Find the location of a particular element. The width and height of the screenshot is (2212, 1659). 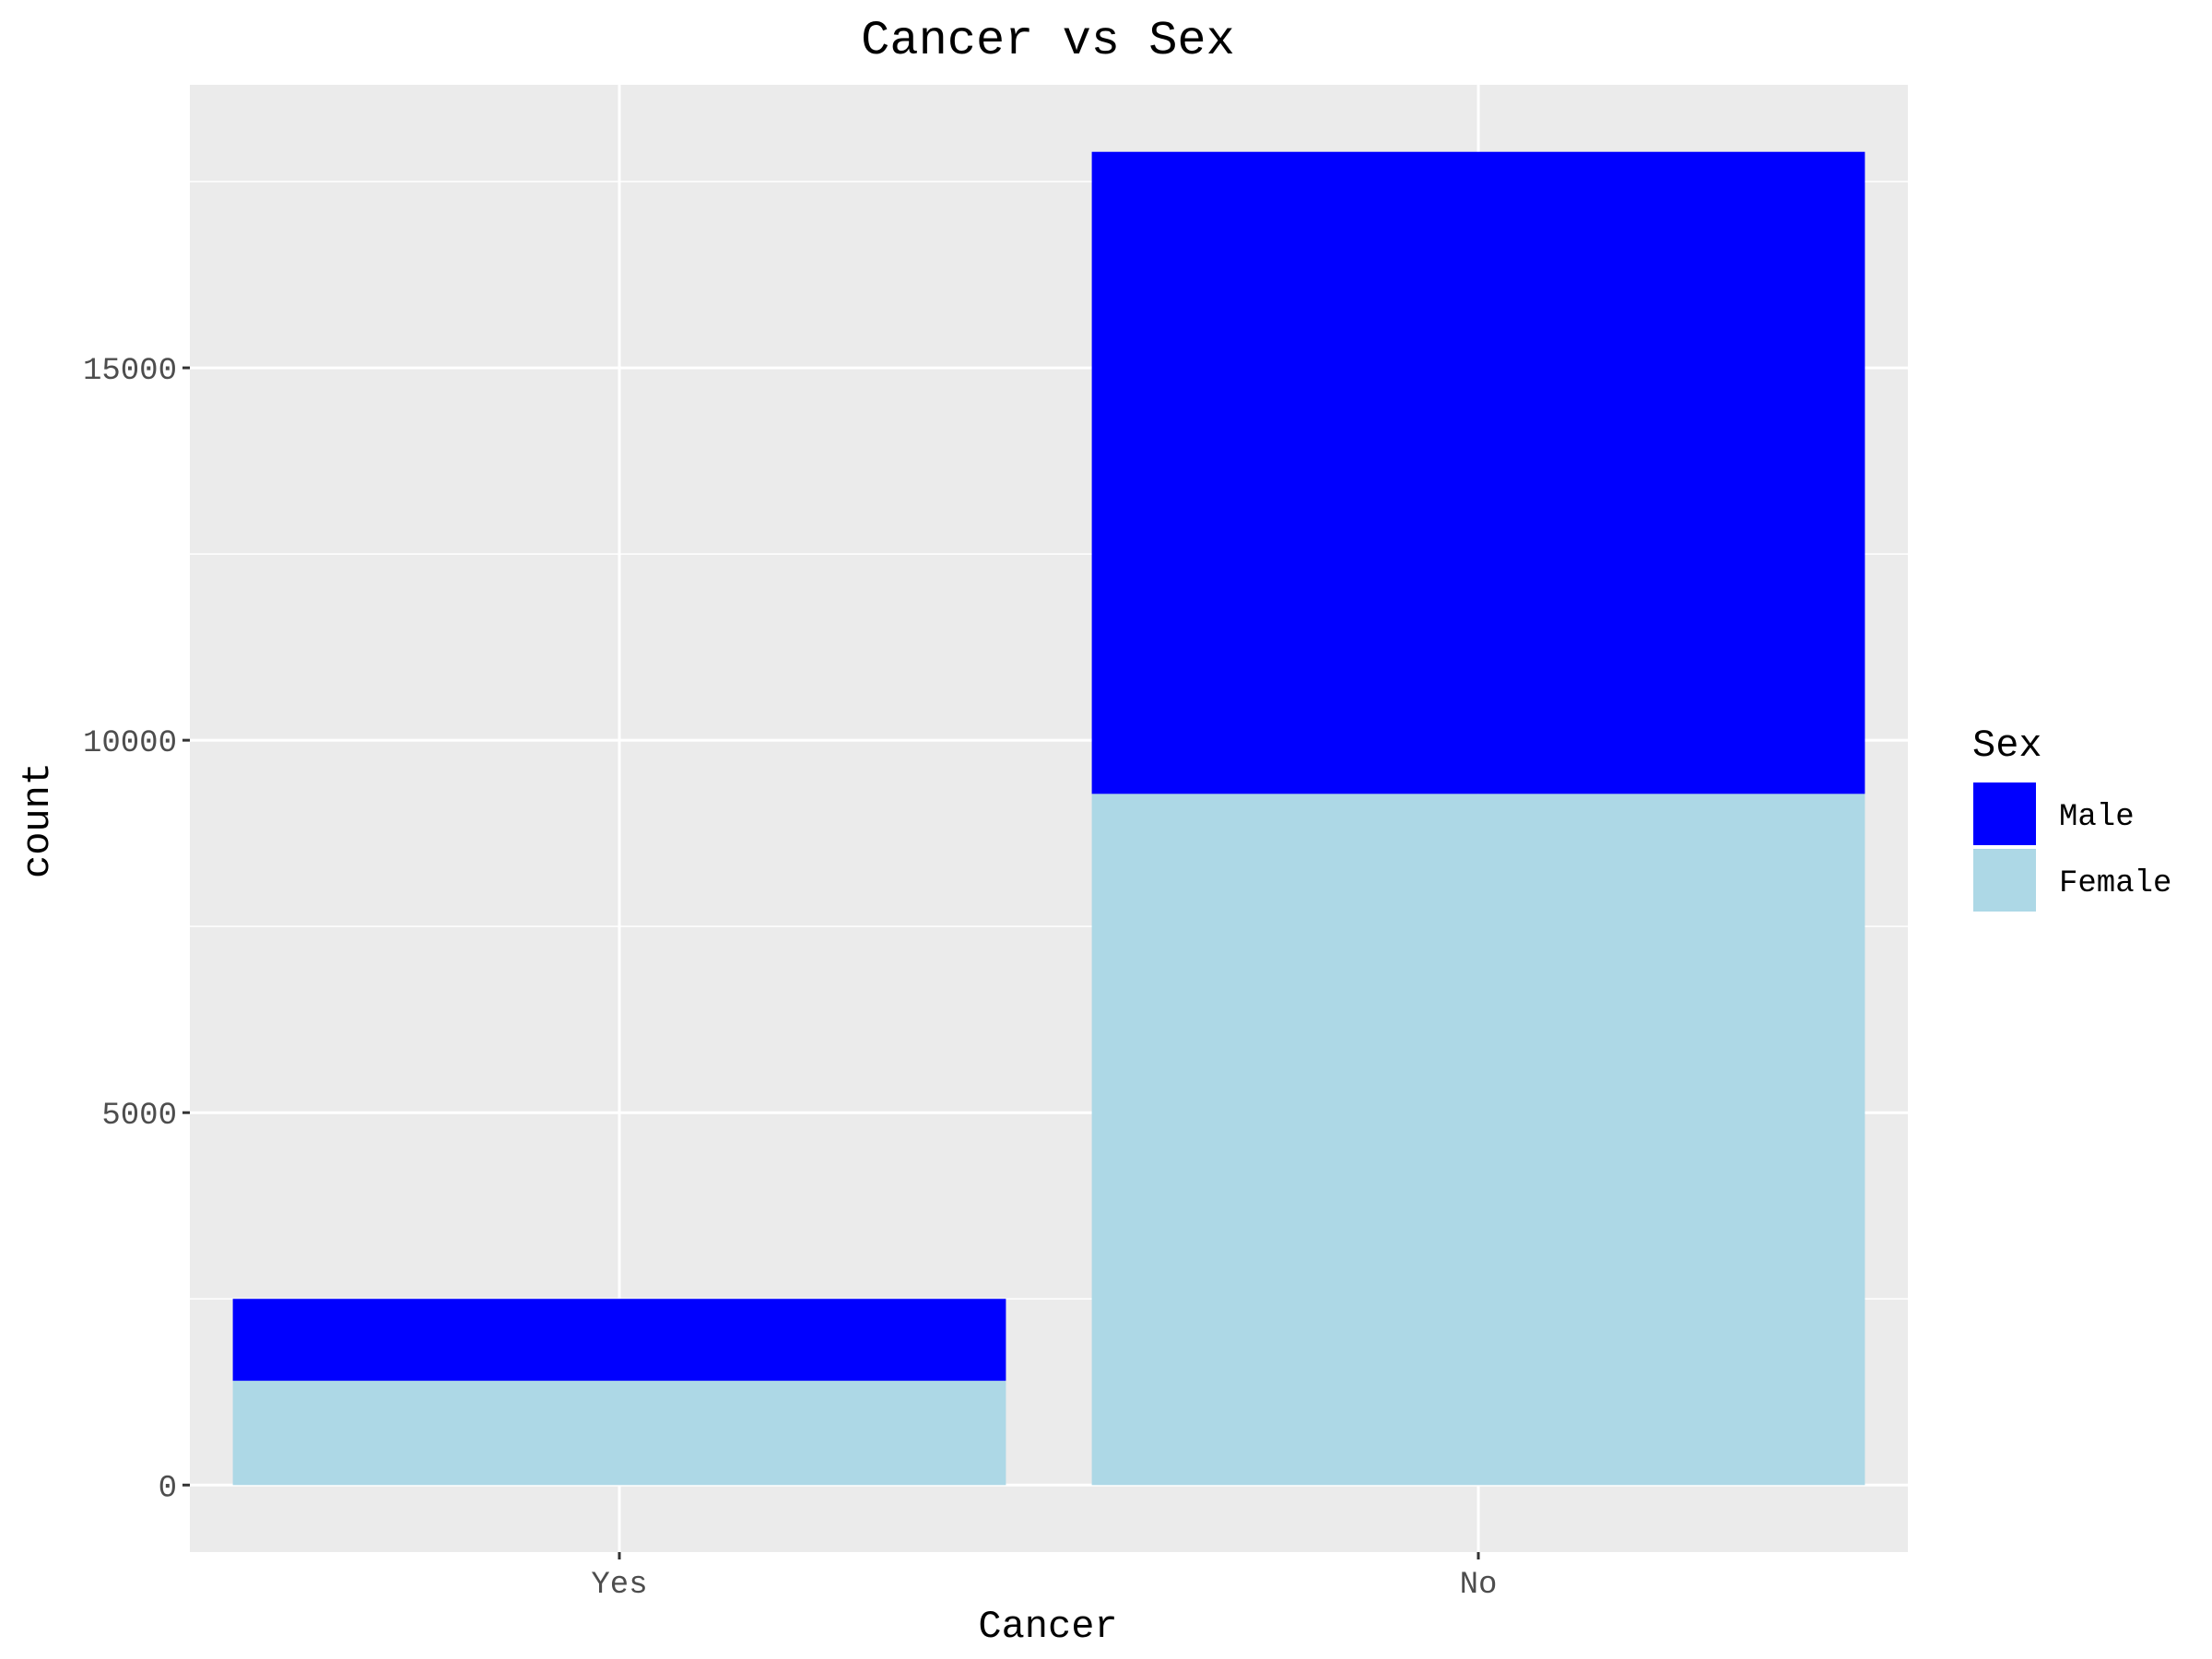

y-axis: 0 5000 10000 15000 is located at coordinates (136, 930).